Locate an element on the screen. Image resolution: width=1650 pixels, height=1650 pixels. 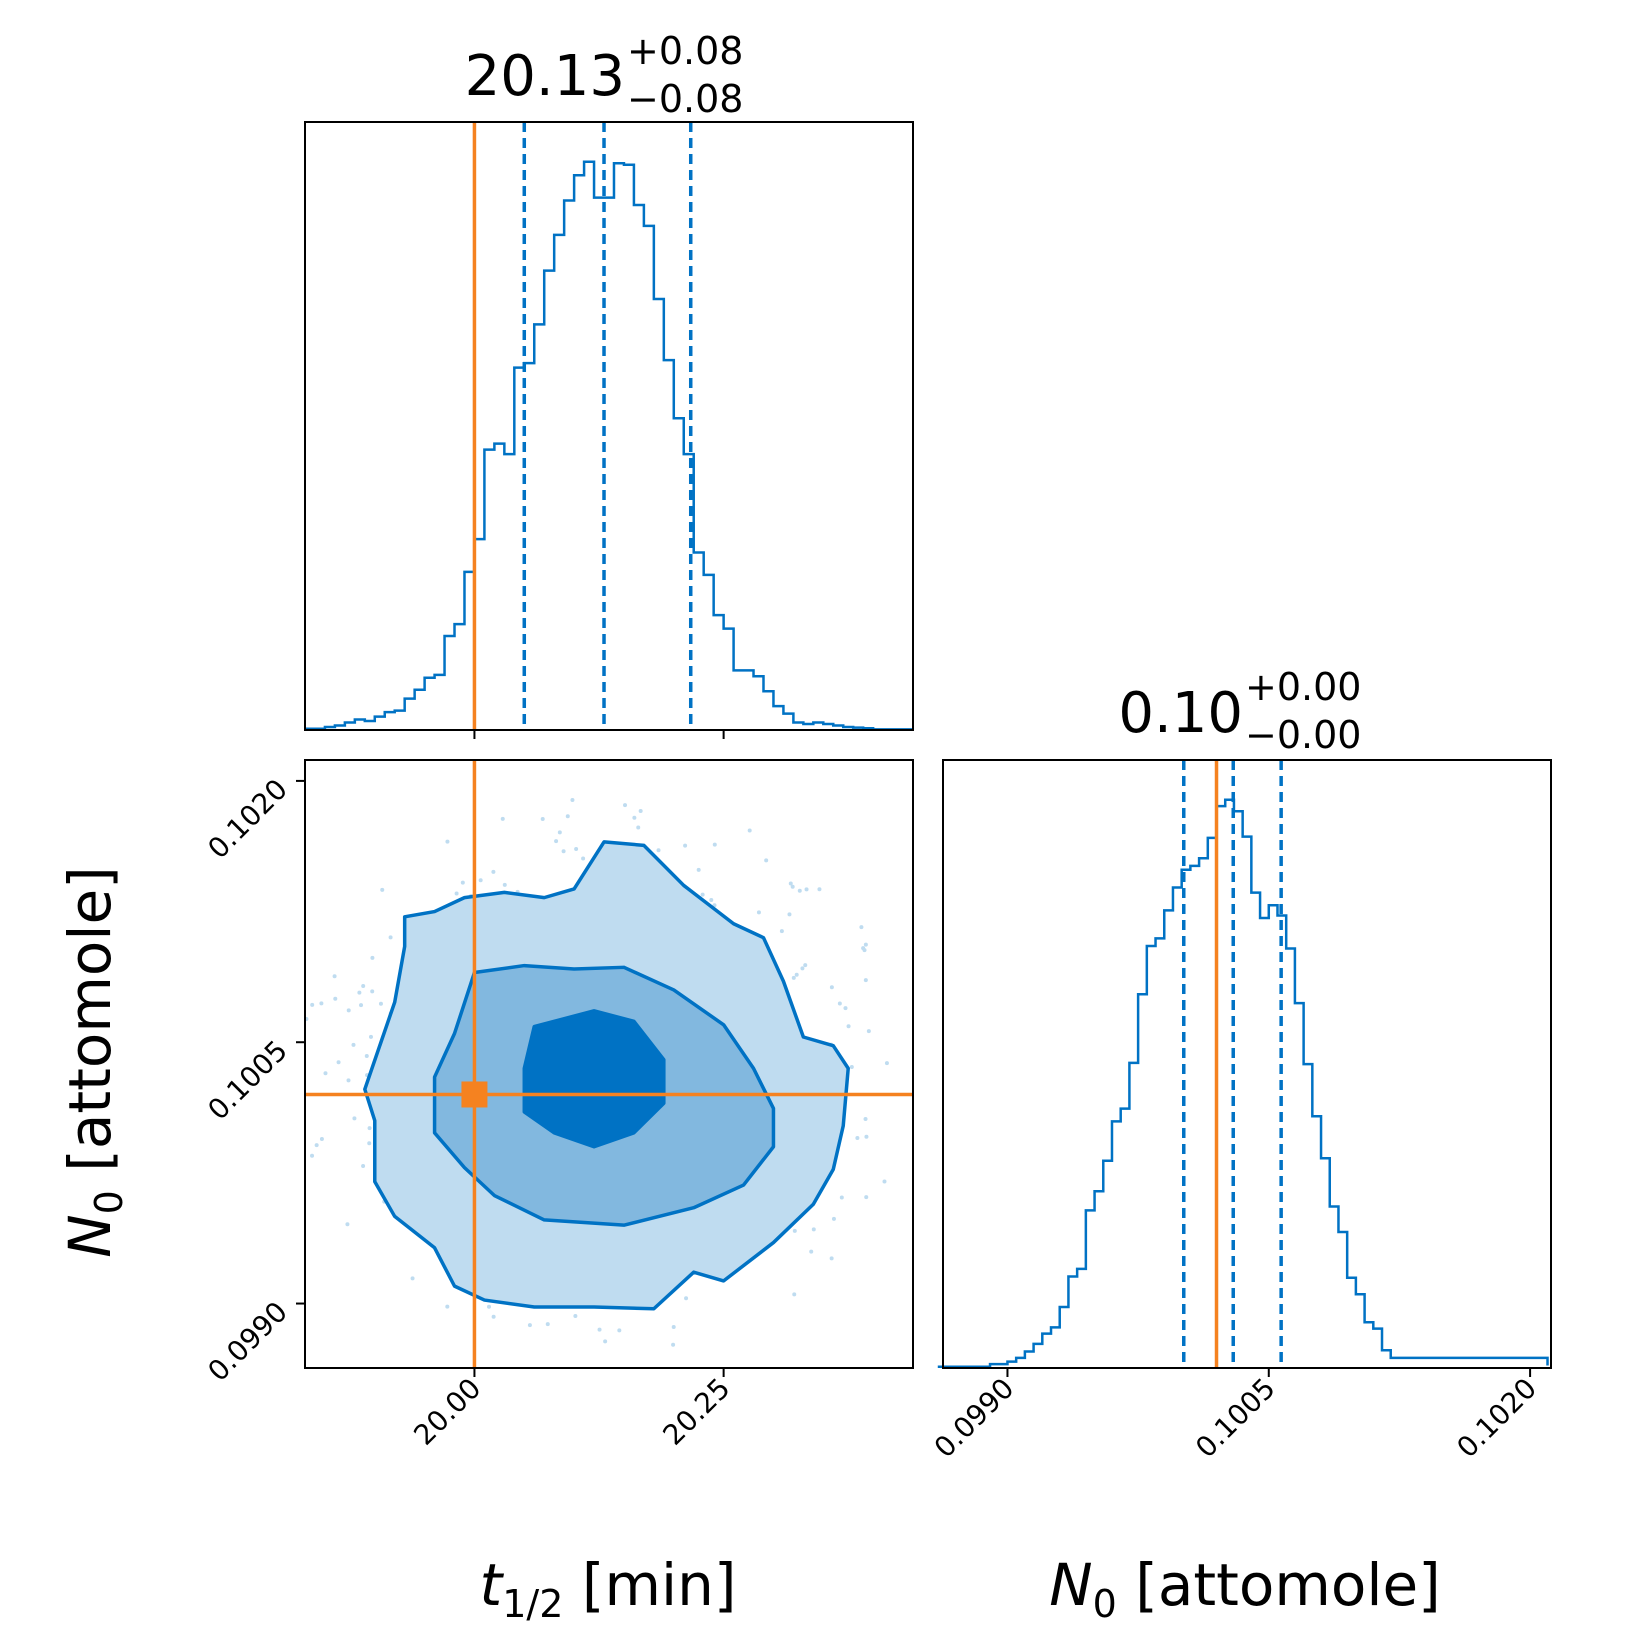
t-half-title: 20.13 +0.08 −0.08 is located at coordinates (604, 75).